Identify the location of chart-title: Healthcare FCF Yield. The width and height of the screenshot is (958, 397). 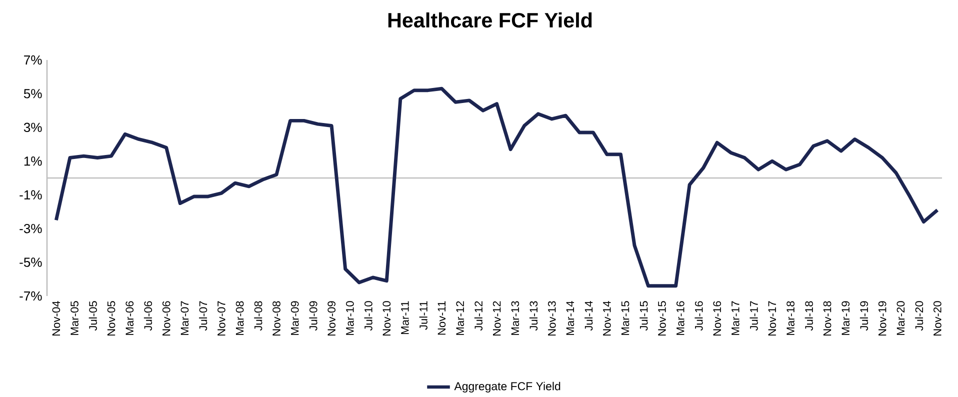
(490, 20).